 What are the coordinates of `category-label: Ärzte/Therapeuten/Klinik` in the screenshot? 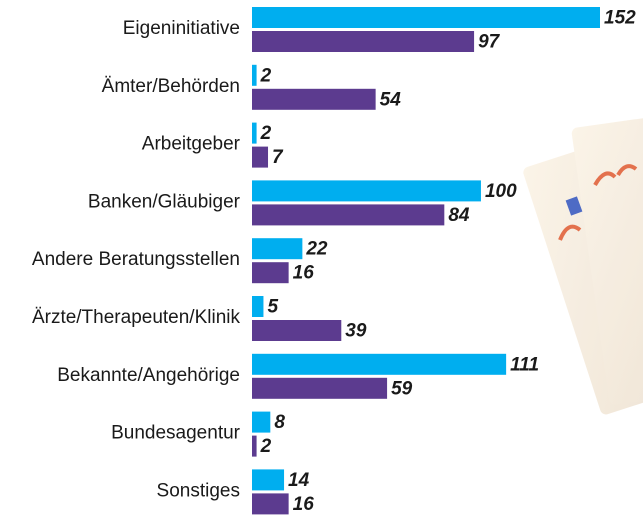 It's located at (136, 317).